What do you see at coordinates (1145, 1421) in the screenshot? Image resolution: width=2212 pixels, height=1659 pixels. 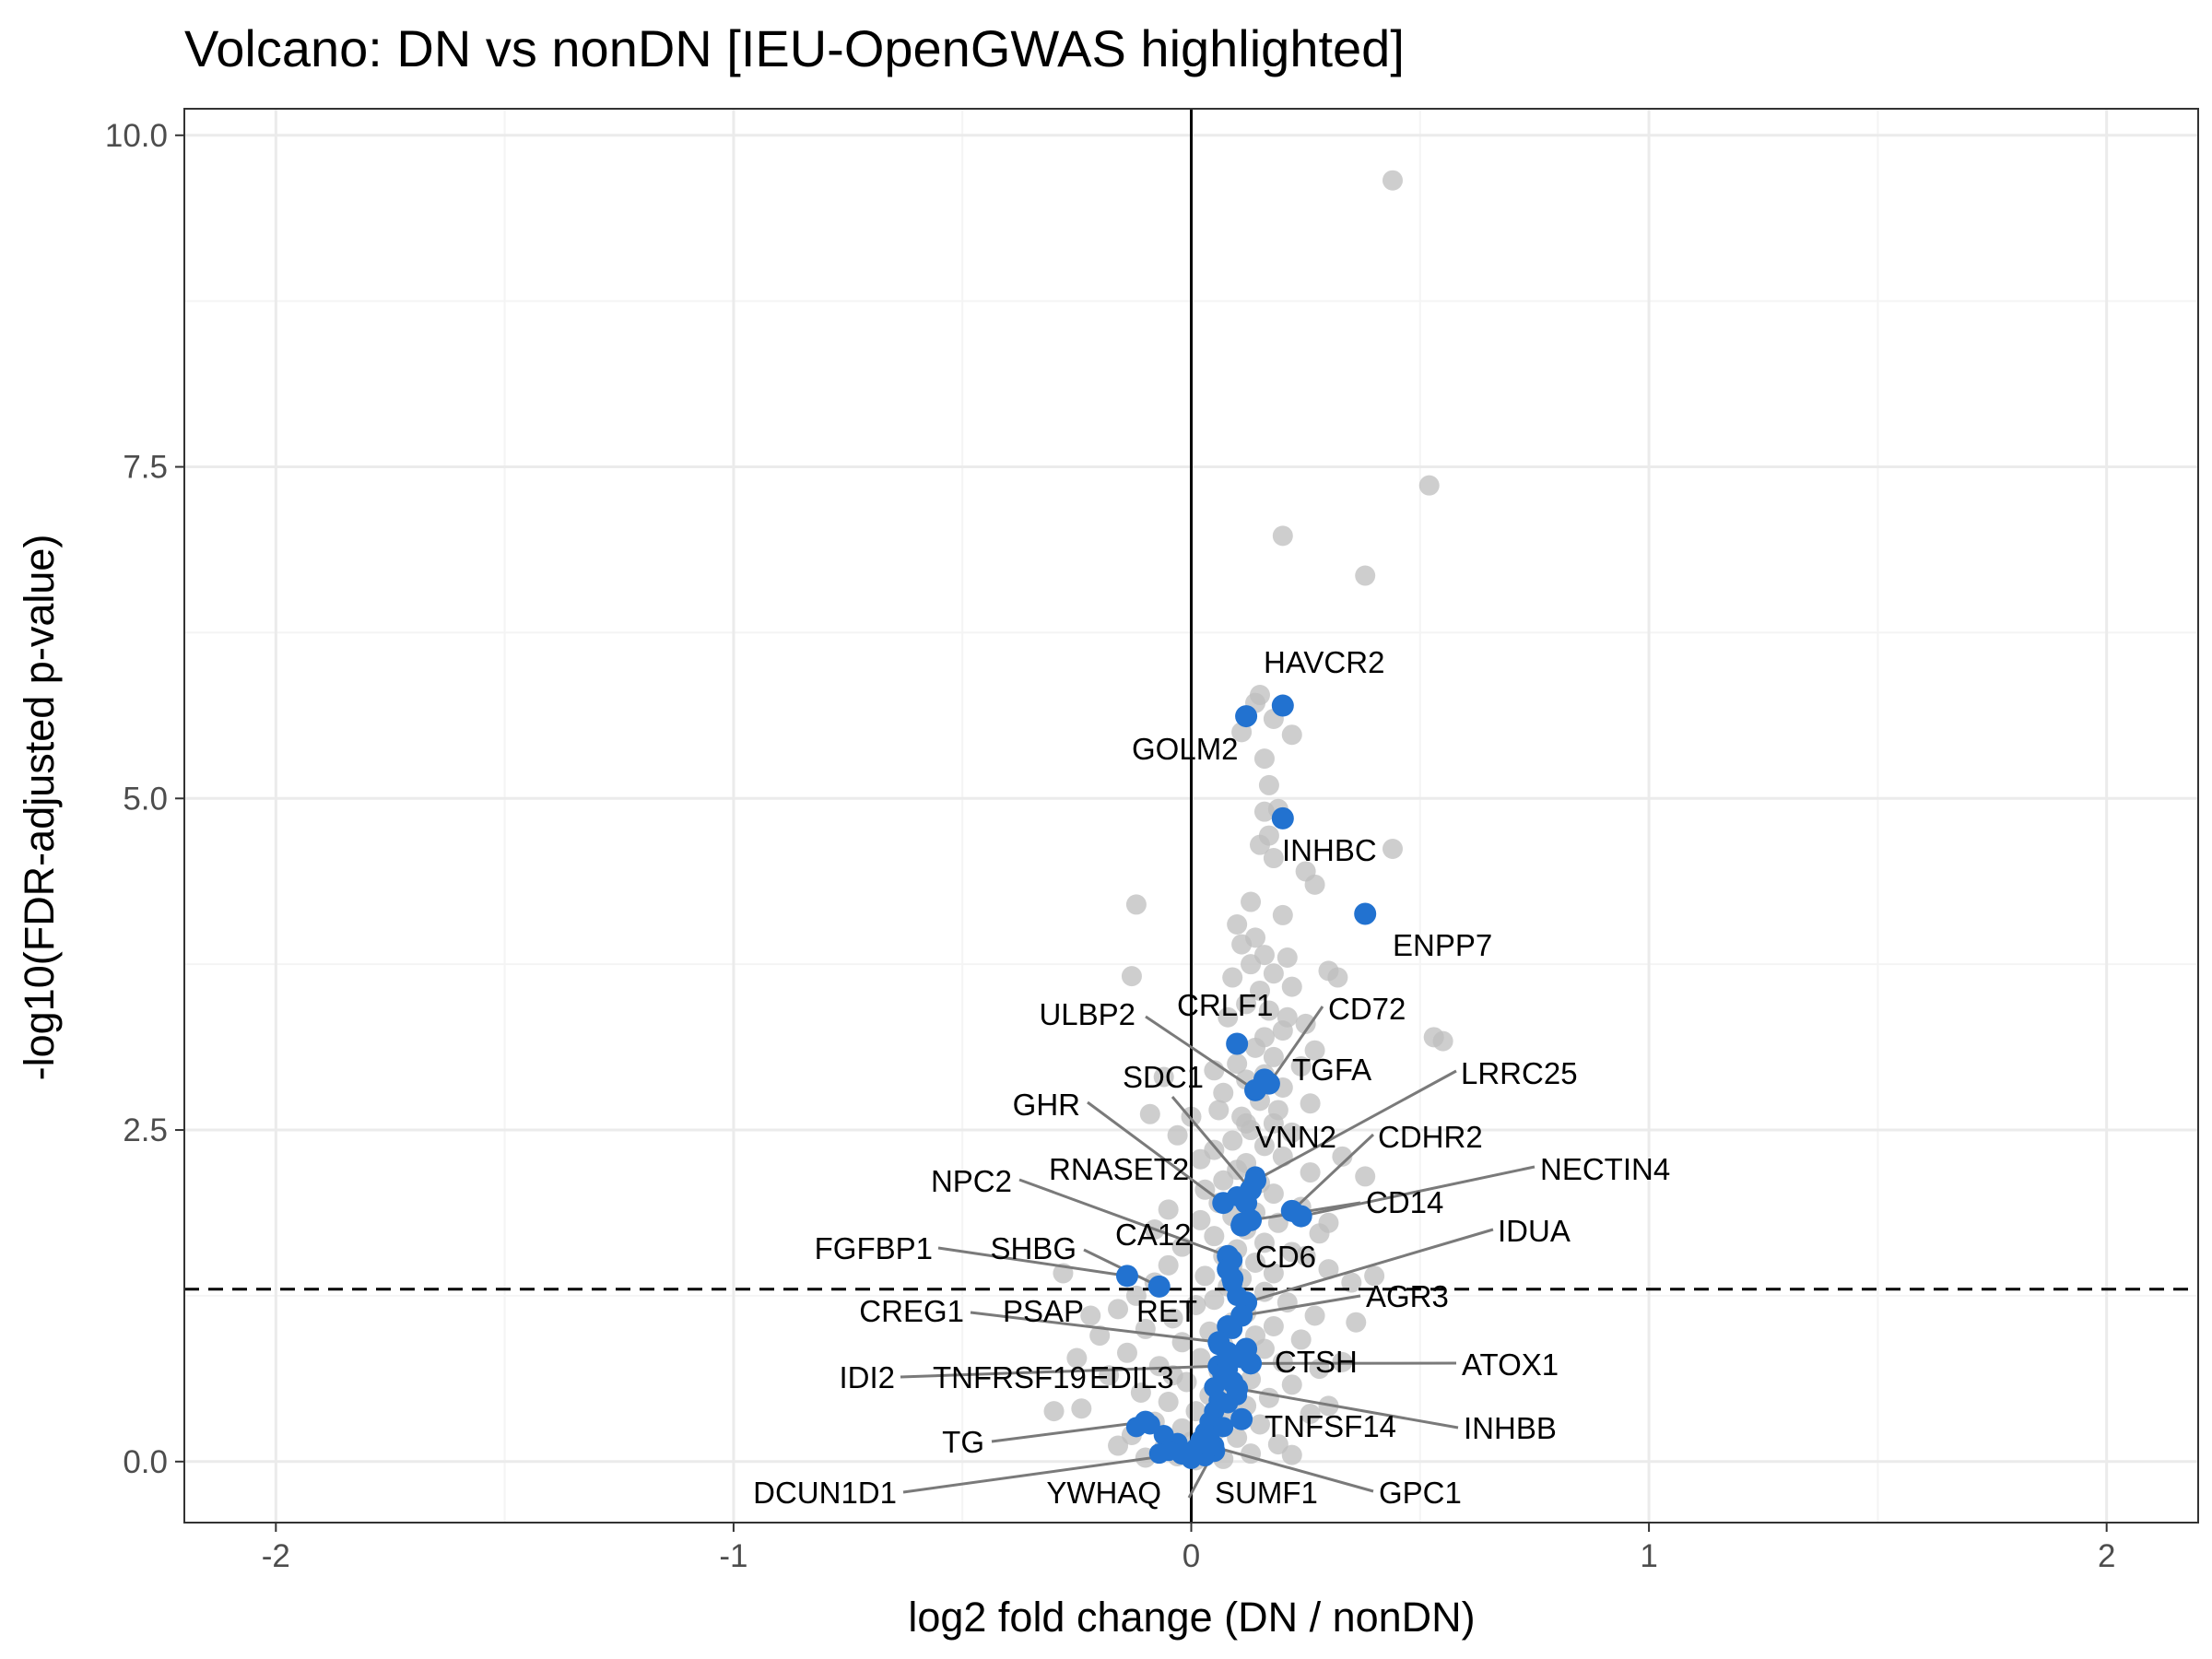 I see `highlight-point-tg` at bounding box center [1145, 1421].